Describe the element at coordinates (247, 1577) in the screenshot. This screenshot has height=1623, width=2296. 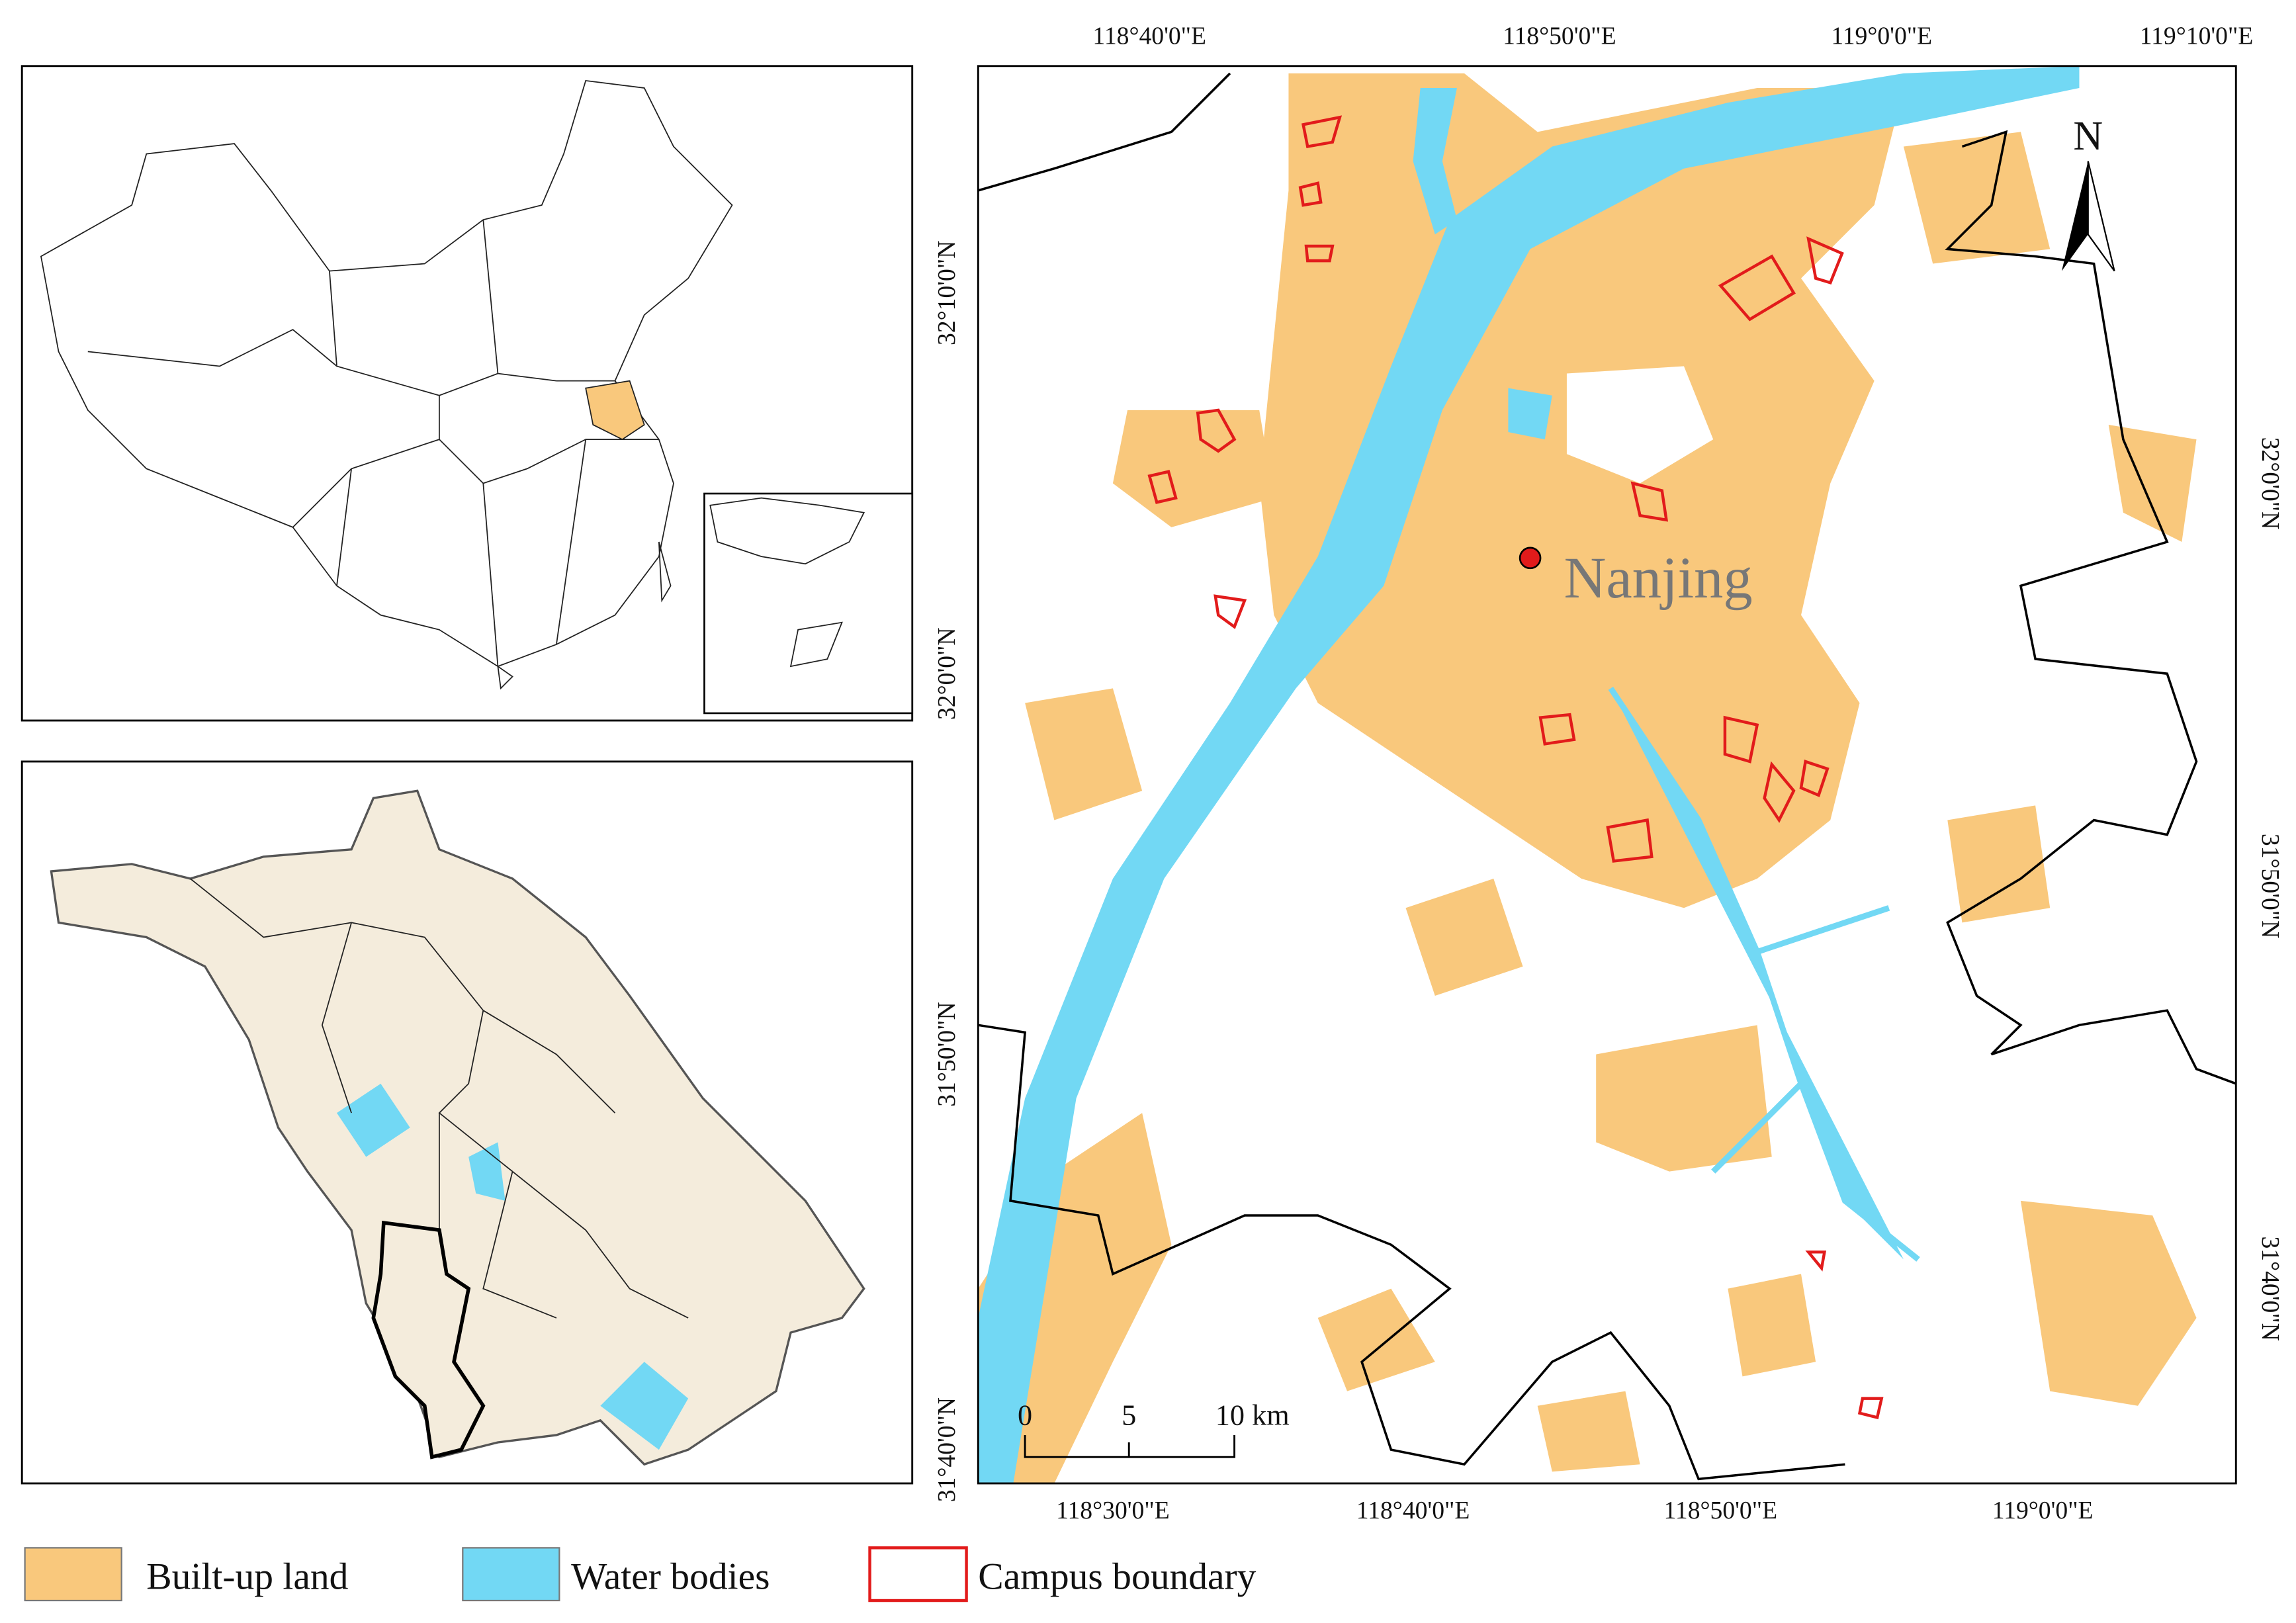
I see `legend-label: Built-up land` at that location.